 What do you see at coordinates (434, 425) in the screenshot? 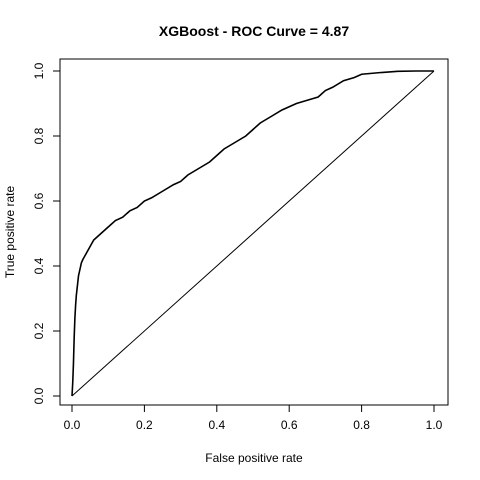
I see `x-tick-label: 1.0` at bounding box center [434, 425].